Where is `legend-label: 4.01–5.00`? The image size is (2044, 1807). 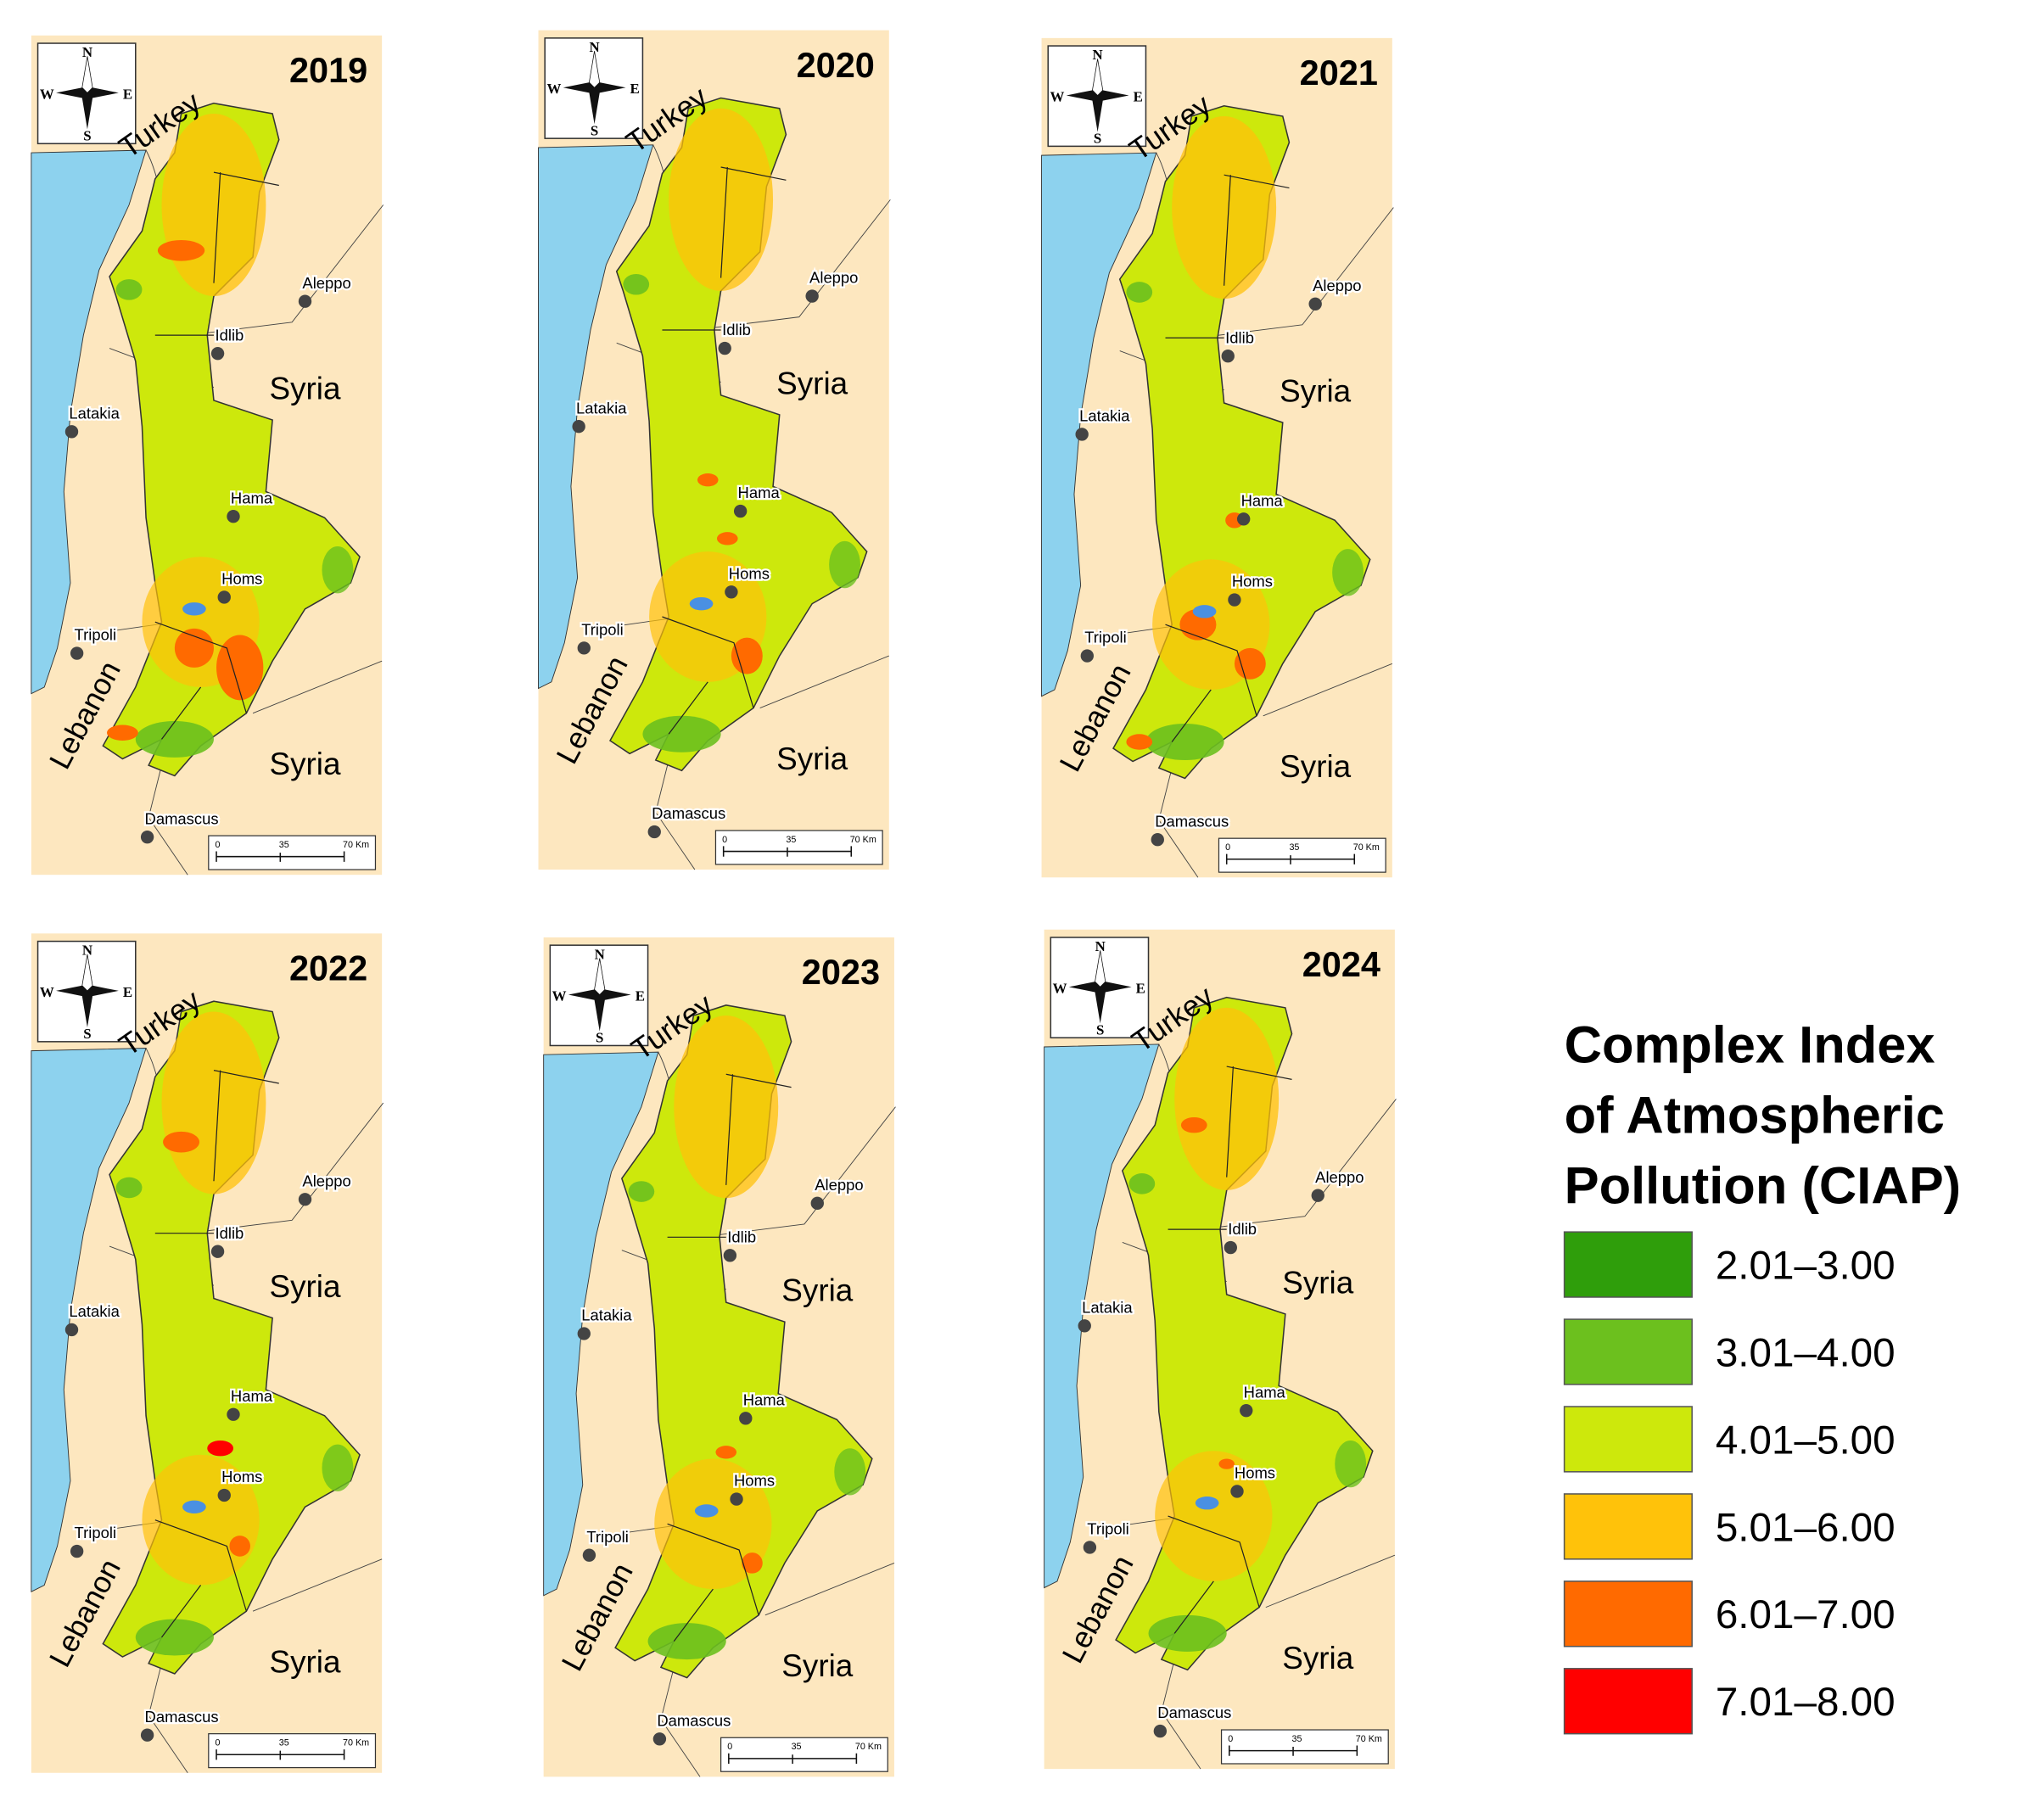
legend-label: 4.01–5.00 is located at coordinates (1806, 1441).